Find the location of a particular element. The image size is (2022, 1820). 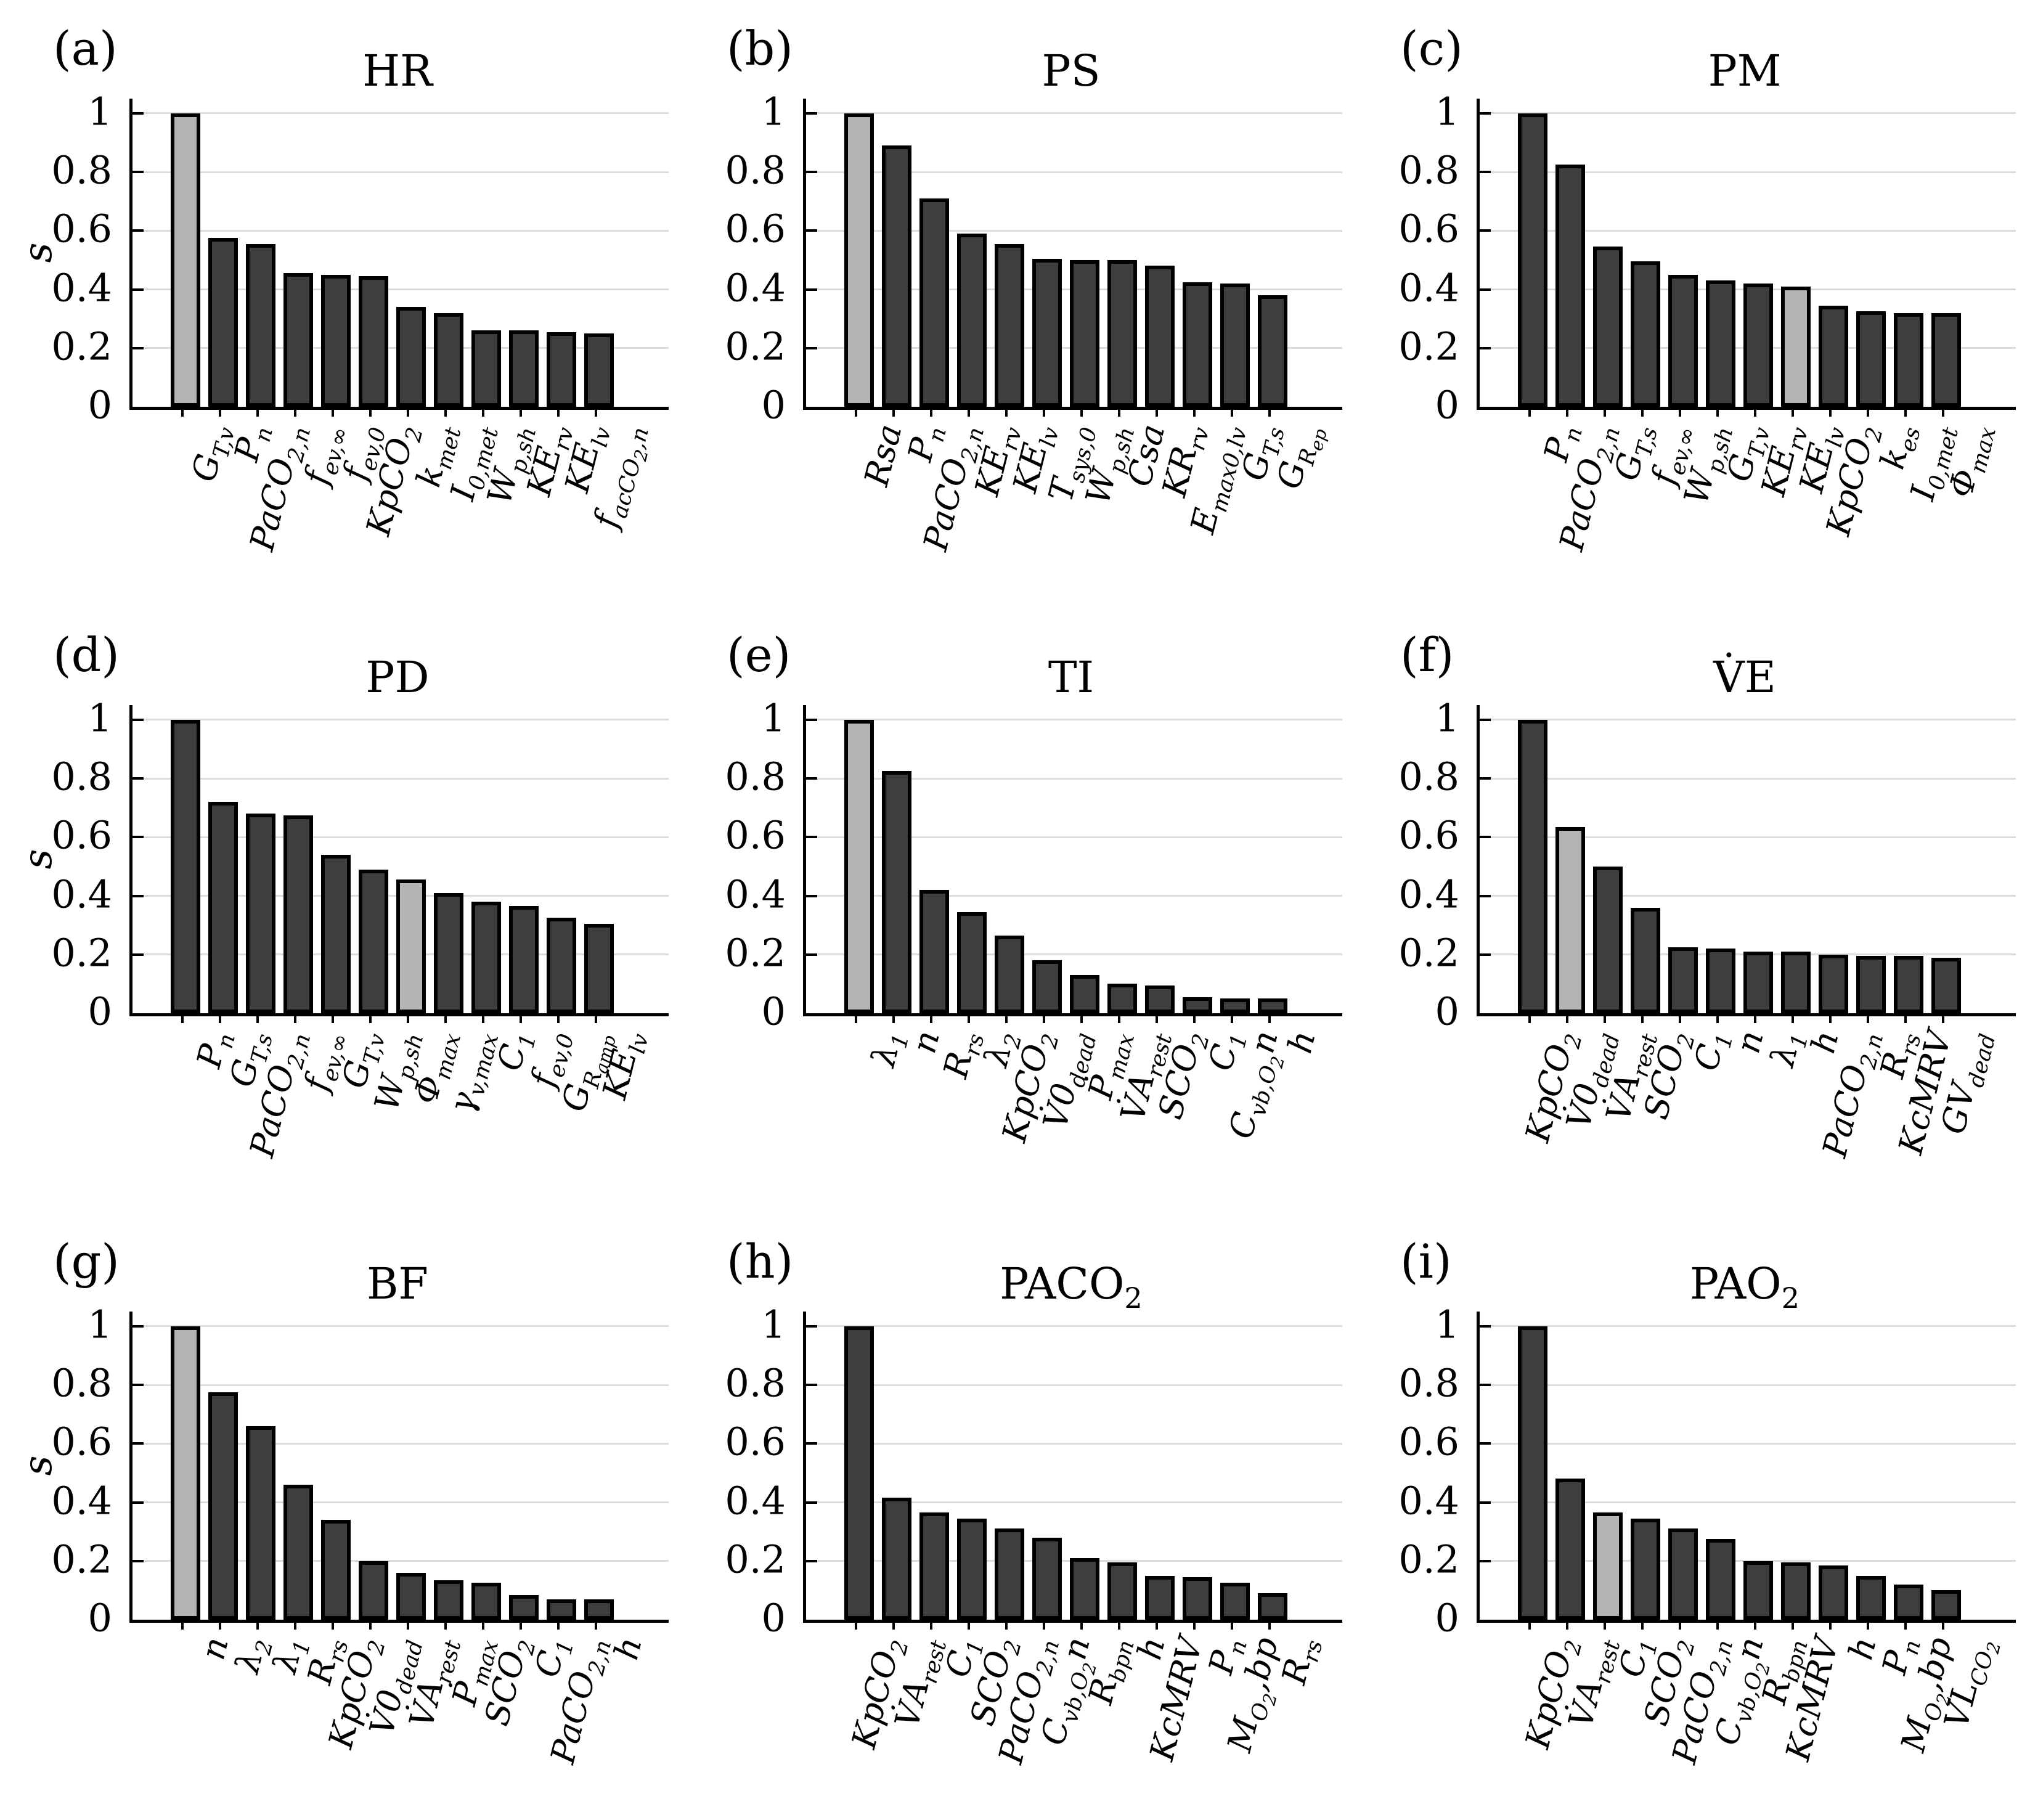

panel-title: V̇E is located at coordinates (1744, 677).